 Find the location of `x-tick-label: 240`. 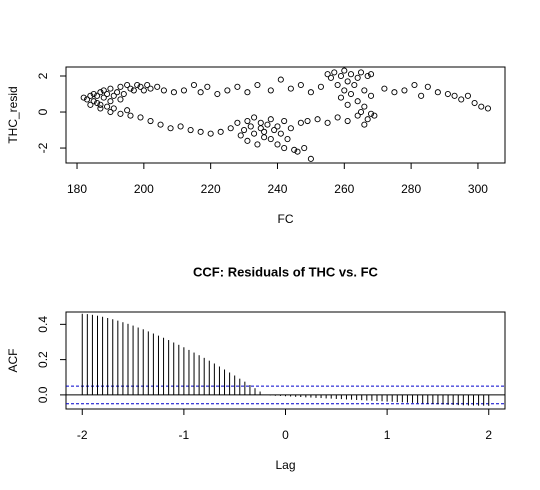

x-tick-label: 240 is located at coordinates (277, 189).